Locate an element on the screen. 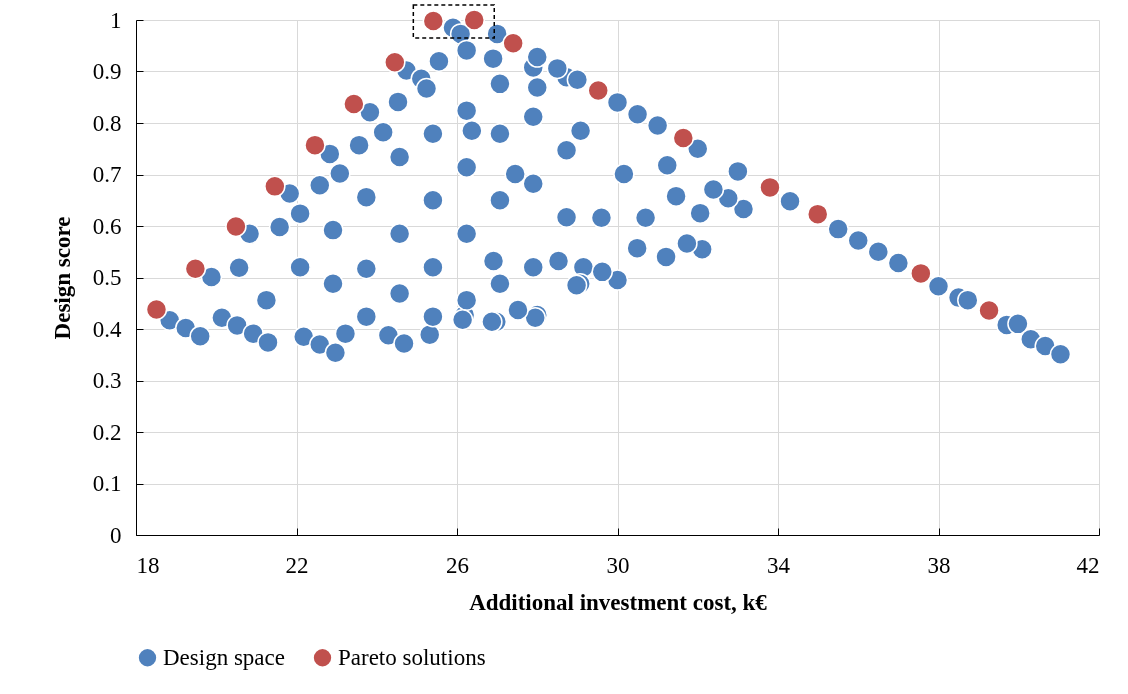 This screenshot has height=694, width=1128. y-tick-label: 0.4 is located at coordinates (107, 329).